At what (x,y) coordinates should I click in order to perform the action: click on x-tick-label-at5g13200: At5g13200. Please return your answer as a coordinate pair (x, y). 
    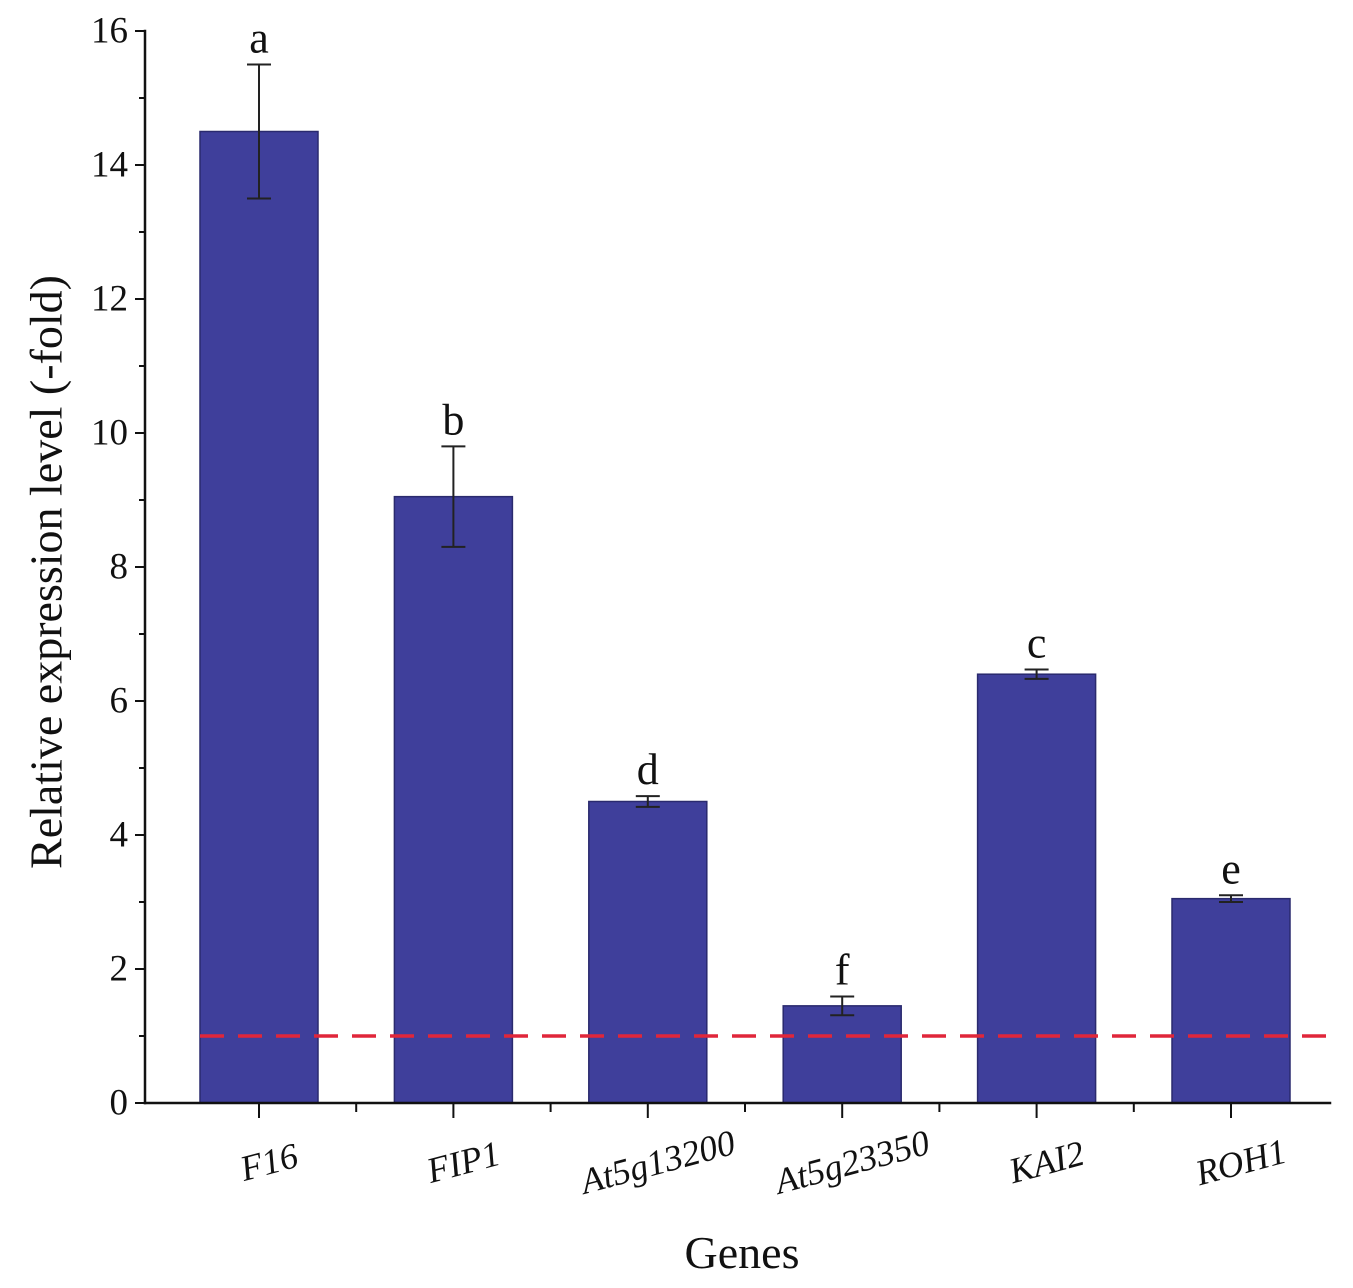
    Looking at the image, I should click on (656, 1162).